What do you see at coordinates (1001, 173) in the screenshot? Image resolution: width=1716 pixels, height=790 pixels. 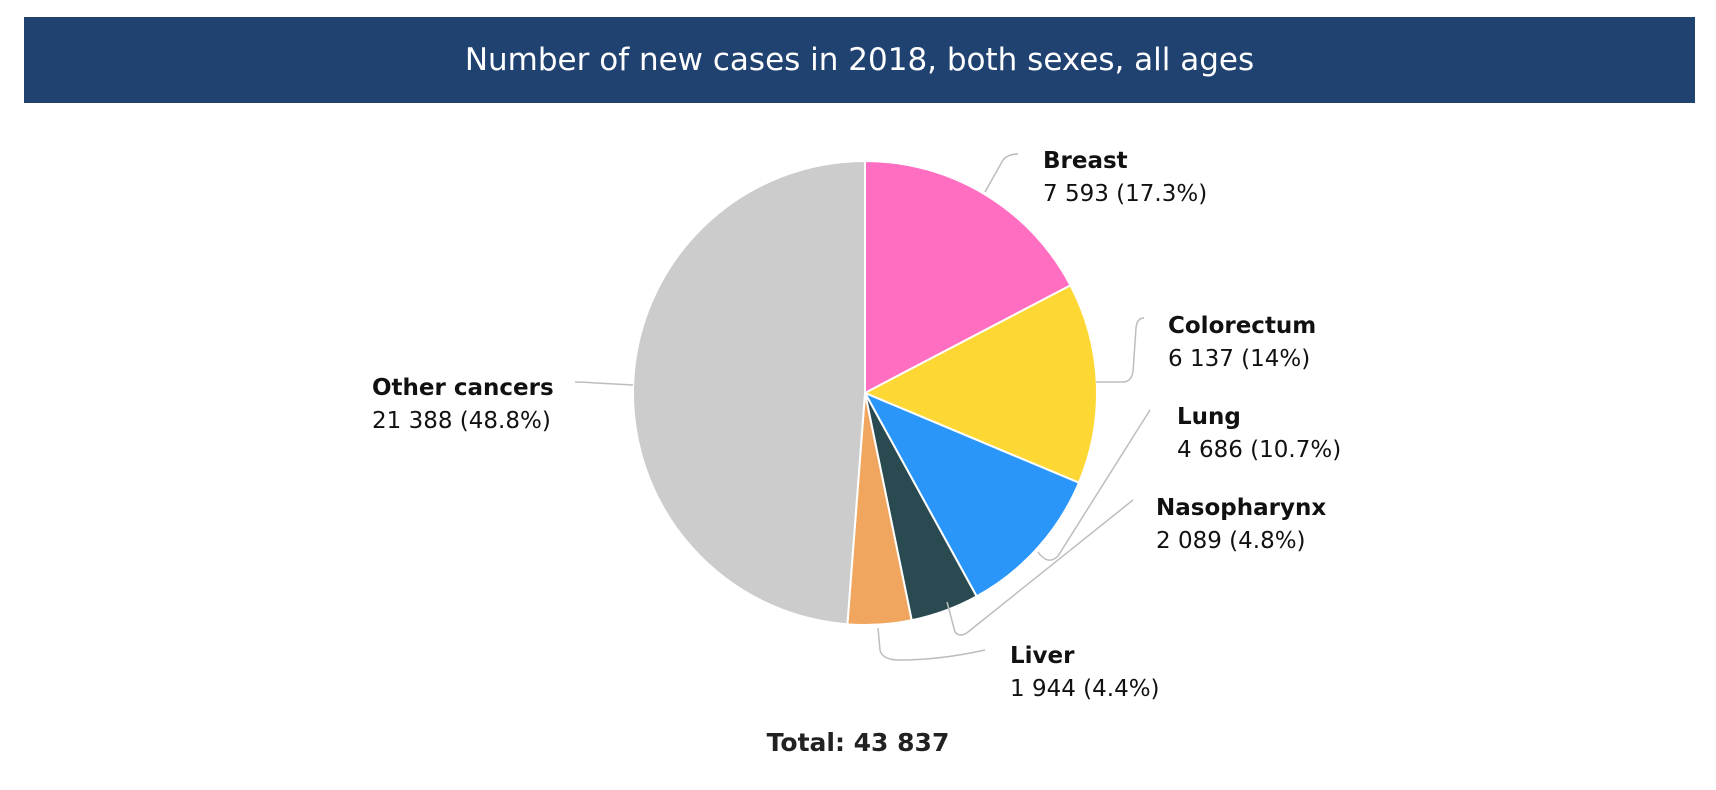 I see `leader-line-breast` at bounding box center [1001, 173].